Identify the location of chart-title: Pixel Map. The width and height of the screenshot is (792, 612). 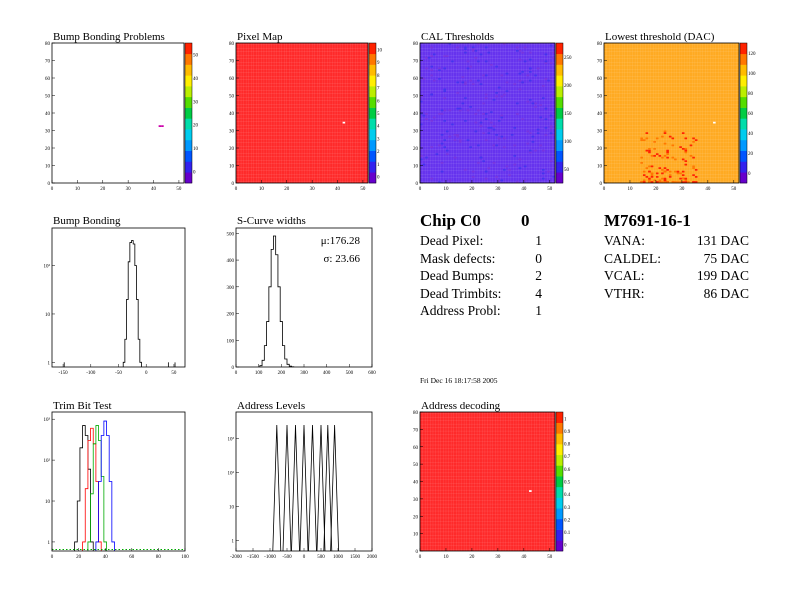
(260, 37).